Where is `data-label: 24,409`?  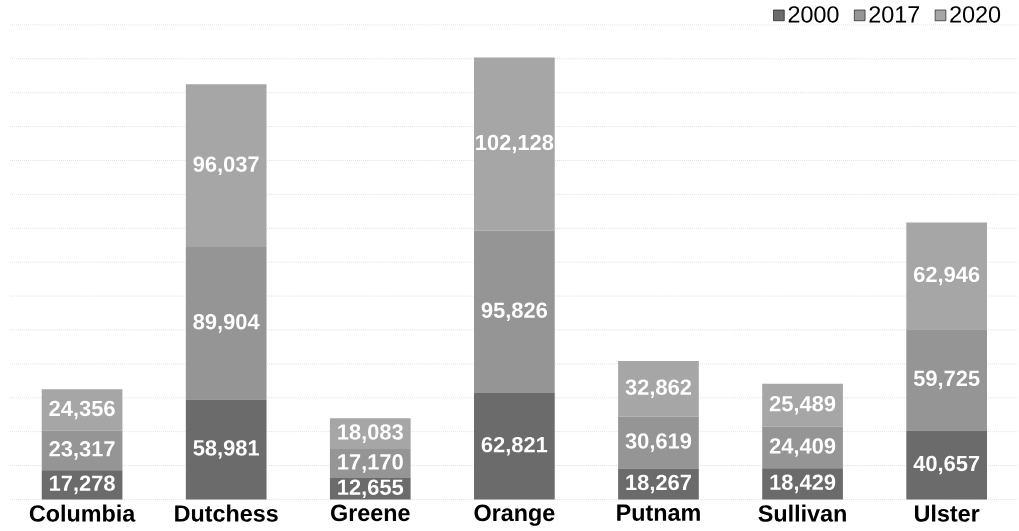
data-label: 24,409 is located at coordinates (802, 448).